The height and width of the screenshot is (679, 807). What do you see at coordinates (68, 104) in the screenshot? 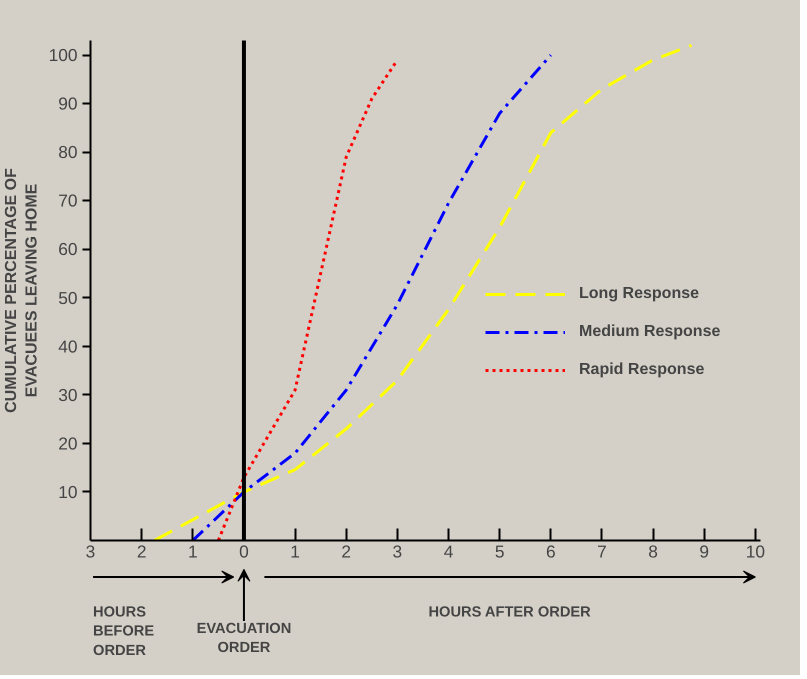
I see `y-tick-label: 90` at bounding box center [68, 104].